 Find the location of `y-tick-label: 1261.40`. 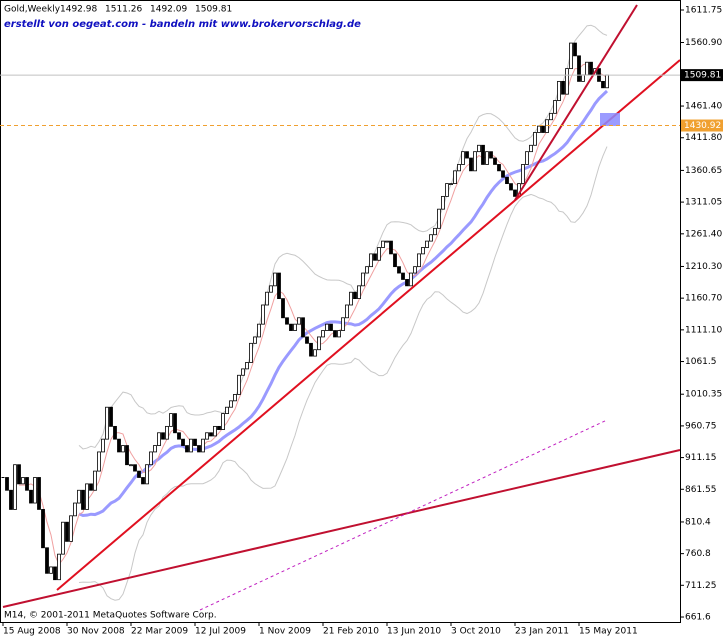

y-tick-label: 1261.40 is located at coordinates (703, 234).